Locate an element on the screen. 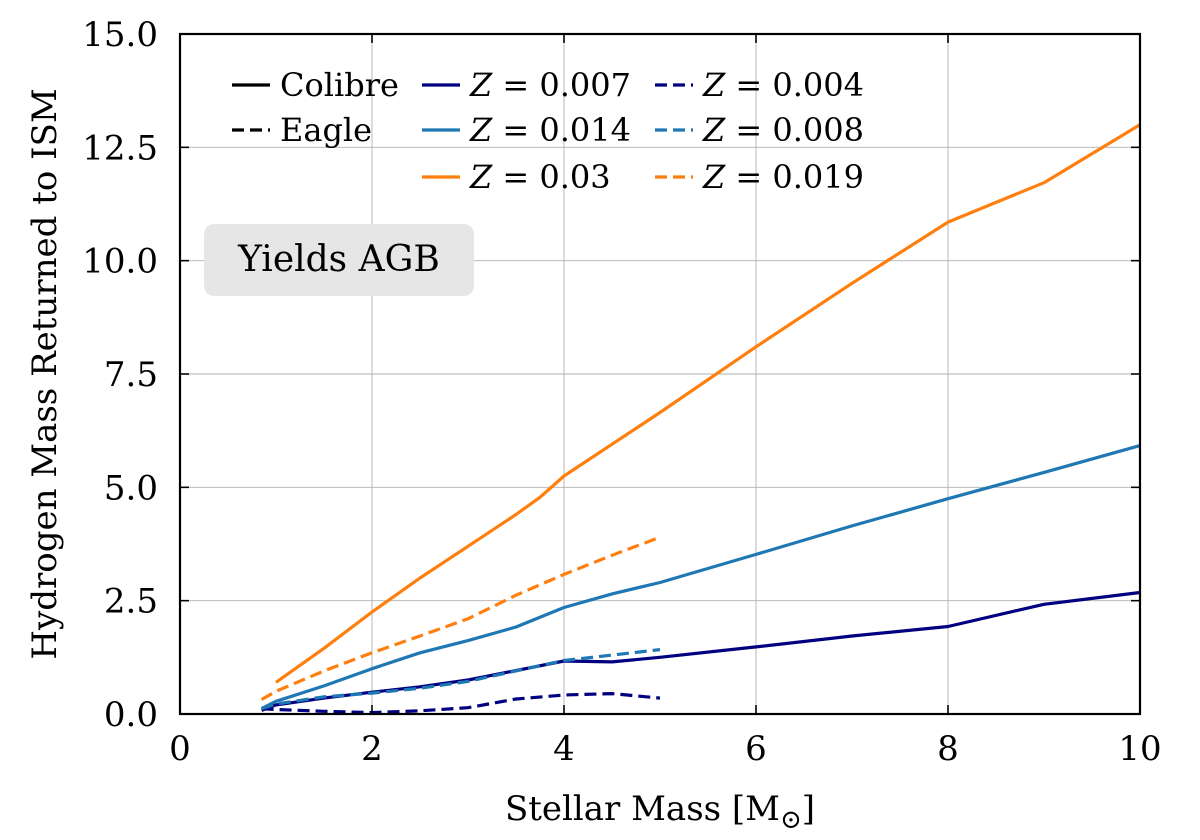  x-tick-label: 0 is located at coordinates (180, 749).